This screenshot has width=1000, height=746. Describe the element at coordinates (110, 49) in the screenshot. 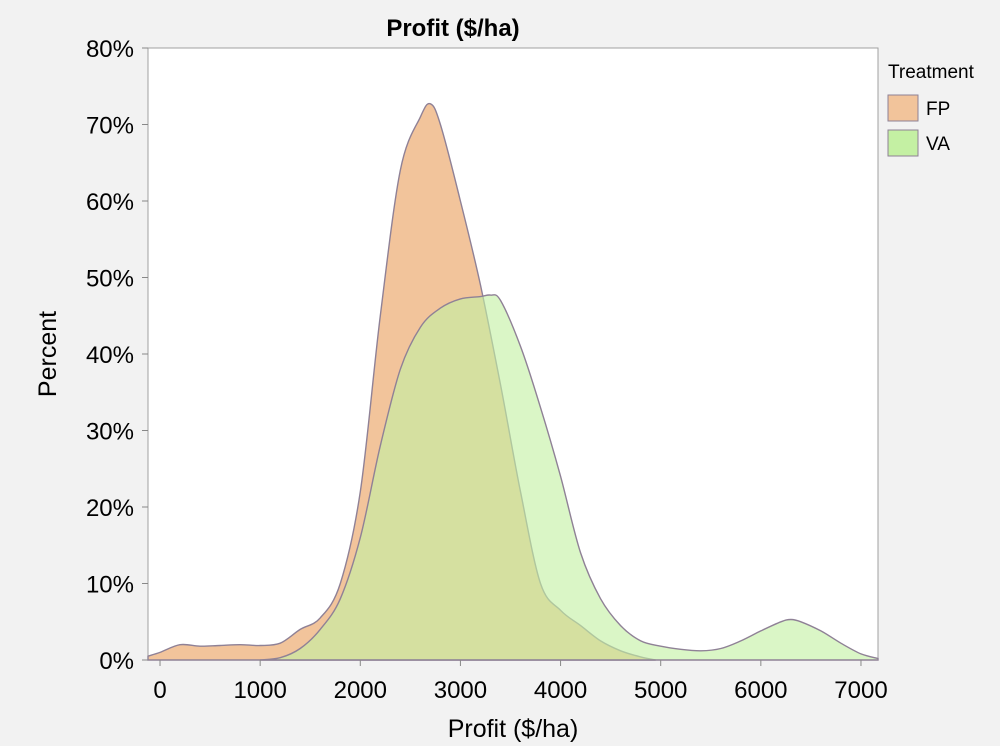

I see `y-tick-label: 80%` at that location.